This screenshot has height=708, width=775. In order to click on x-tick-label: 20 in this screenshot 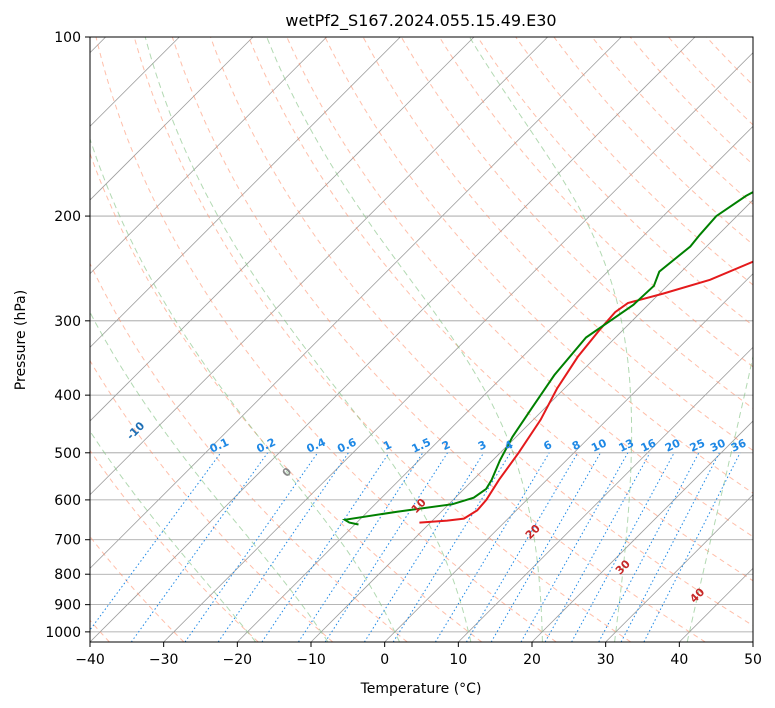, I will do `click(532, 660)`.